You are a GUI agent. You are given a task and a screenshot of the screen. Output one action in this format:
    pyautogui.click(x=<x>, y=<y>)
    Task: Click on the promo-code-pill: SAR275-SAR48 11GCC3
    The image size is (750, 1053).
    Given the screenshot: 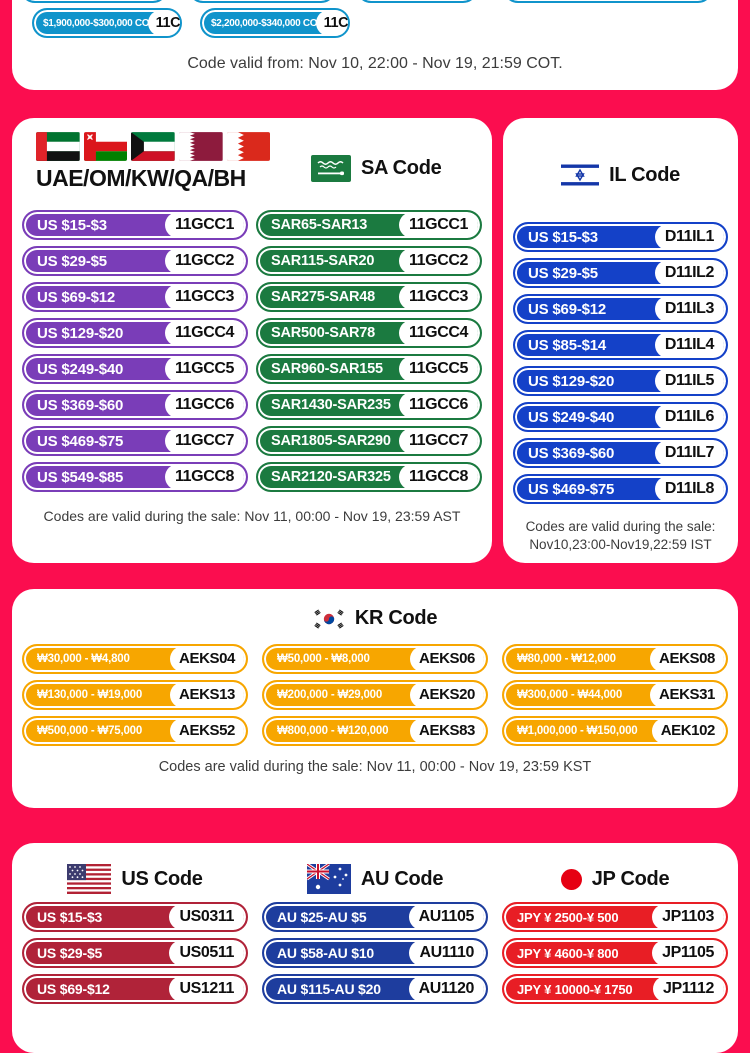 What is the action you would take?
    pyautogui.click(x=369, y=297)
    